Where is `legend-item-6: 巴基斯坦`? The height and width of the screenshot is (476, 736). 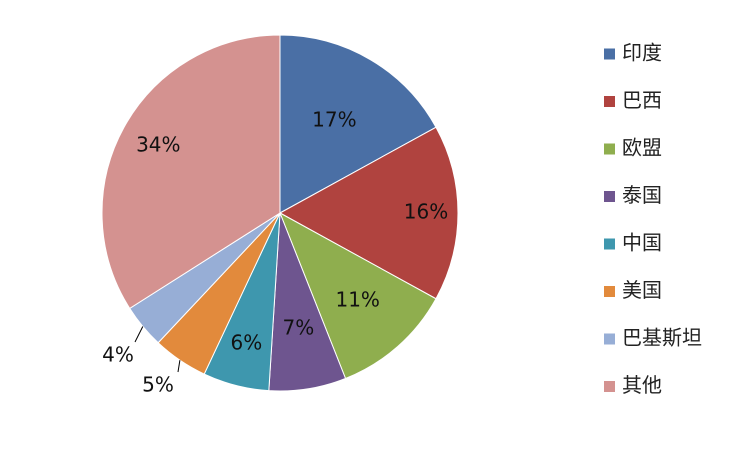 legend-item-6: 巴基斯坦 is located at coordinates (653, 338).